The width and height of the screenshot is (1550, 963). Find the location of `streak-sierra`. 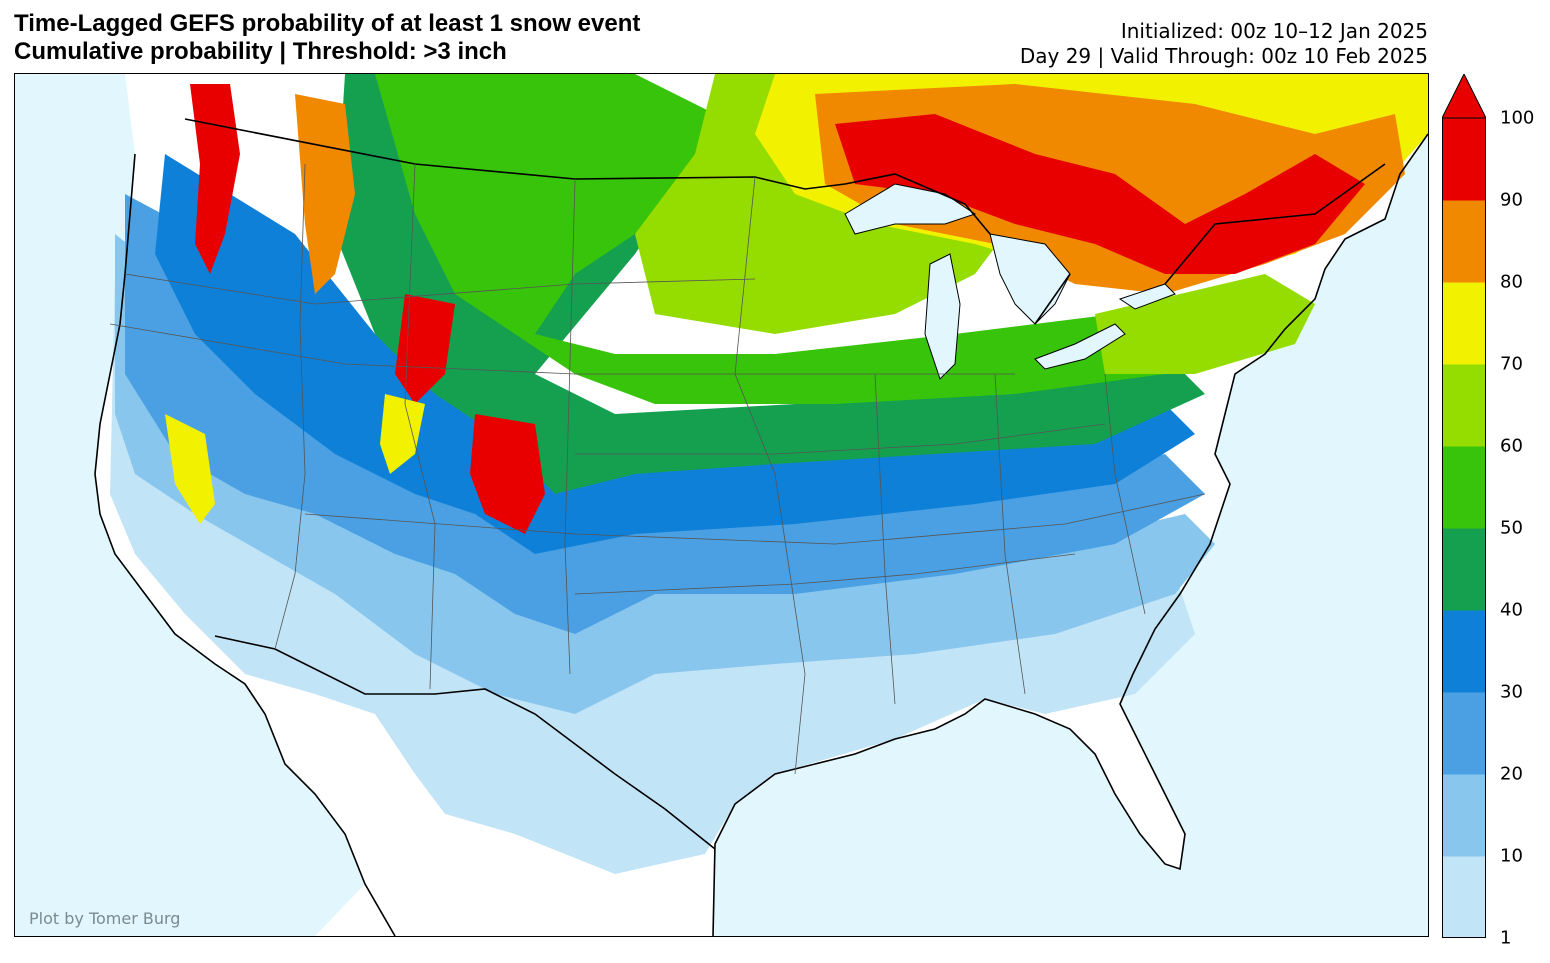

streak-sierra is located at coordinates (190, 469).